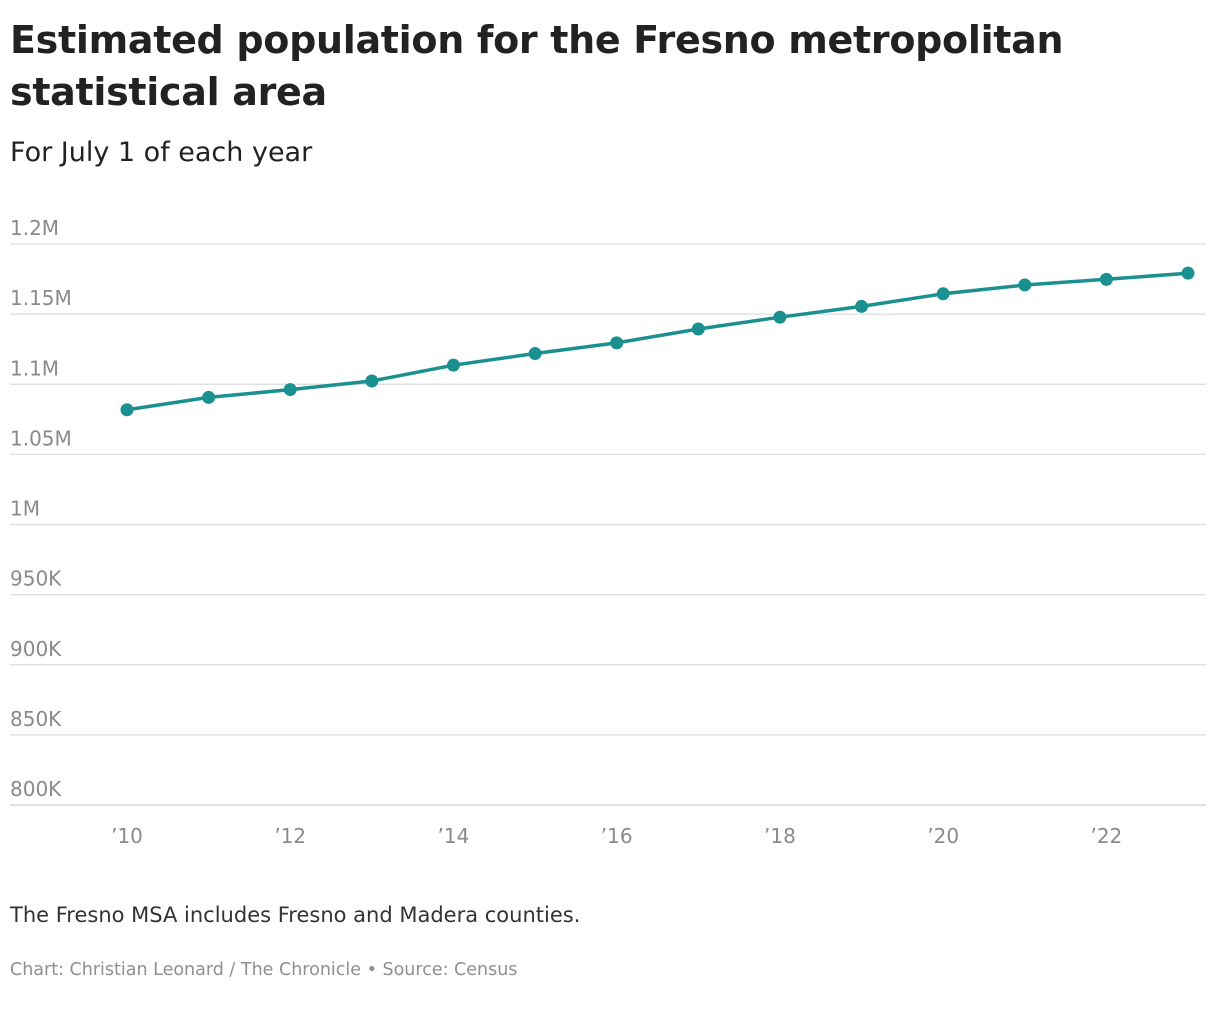  I want to click on x-tick-label: ’10, so click(127, 836).